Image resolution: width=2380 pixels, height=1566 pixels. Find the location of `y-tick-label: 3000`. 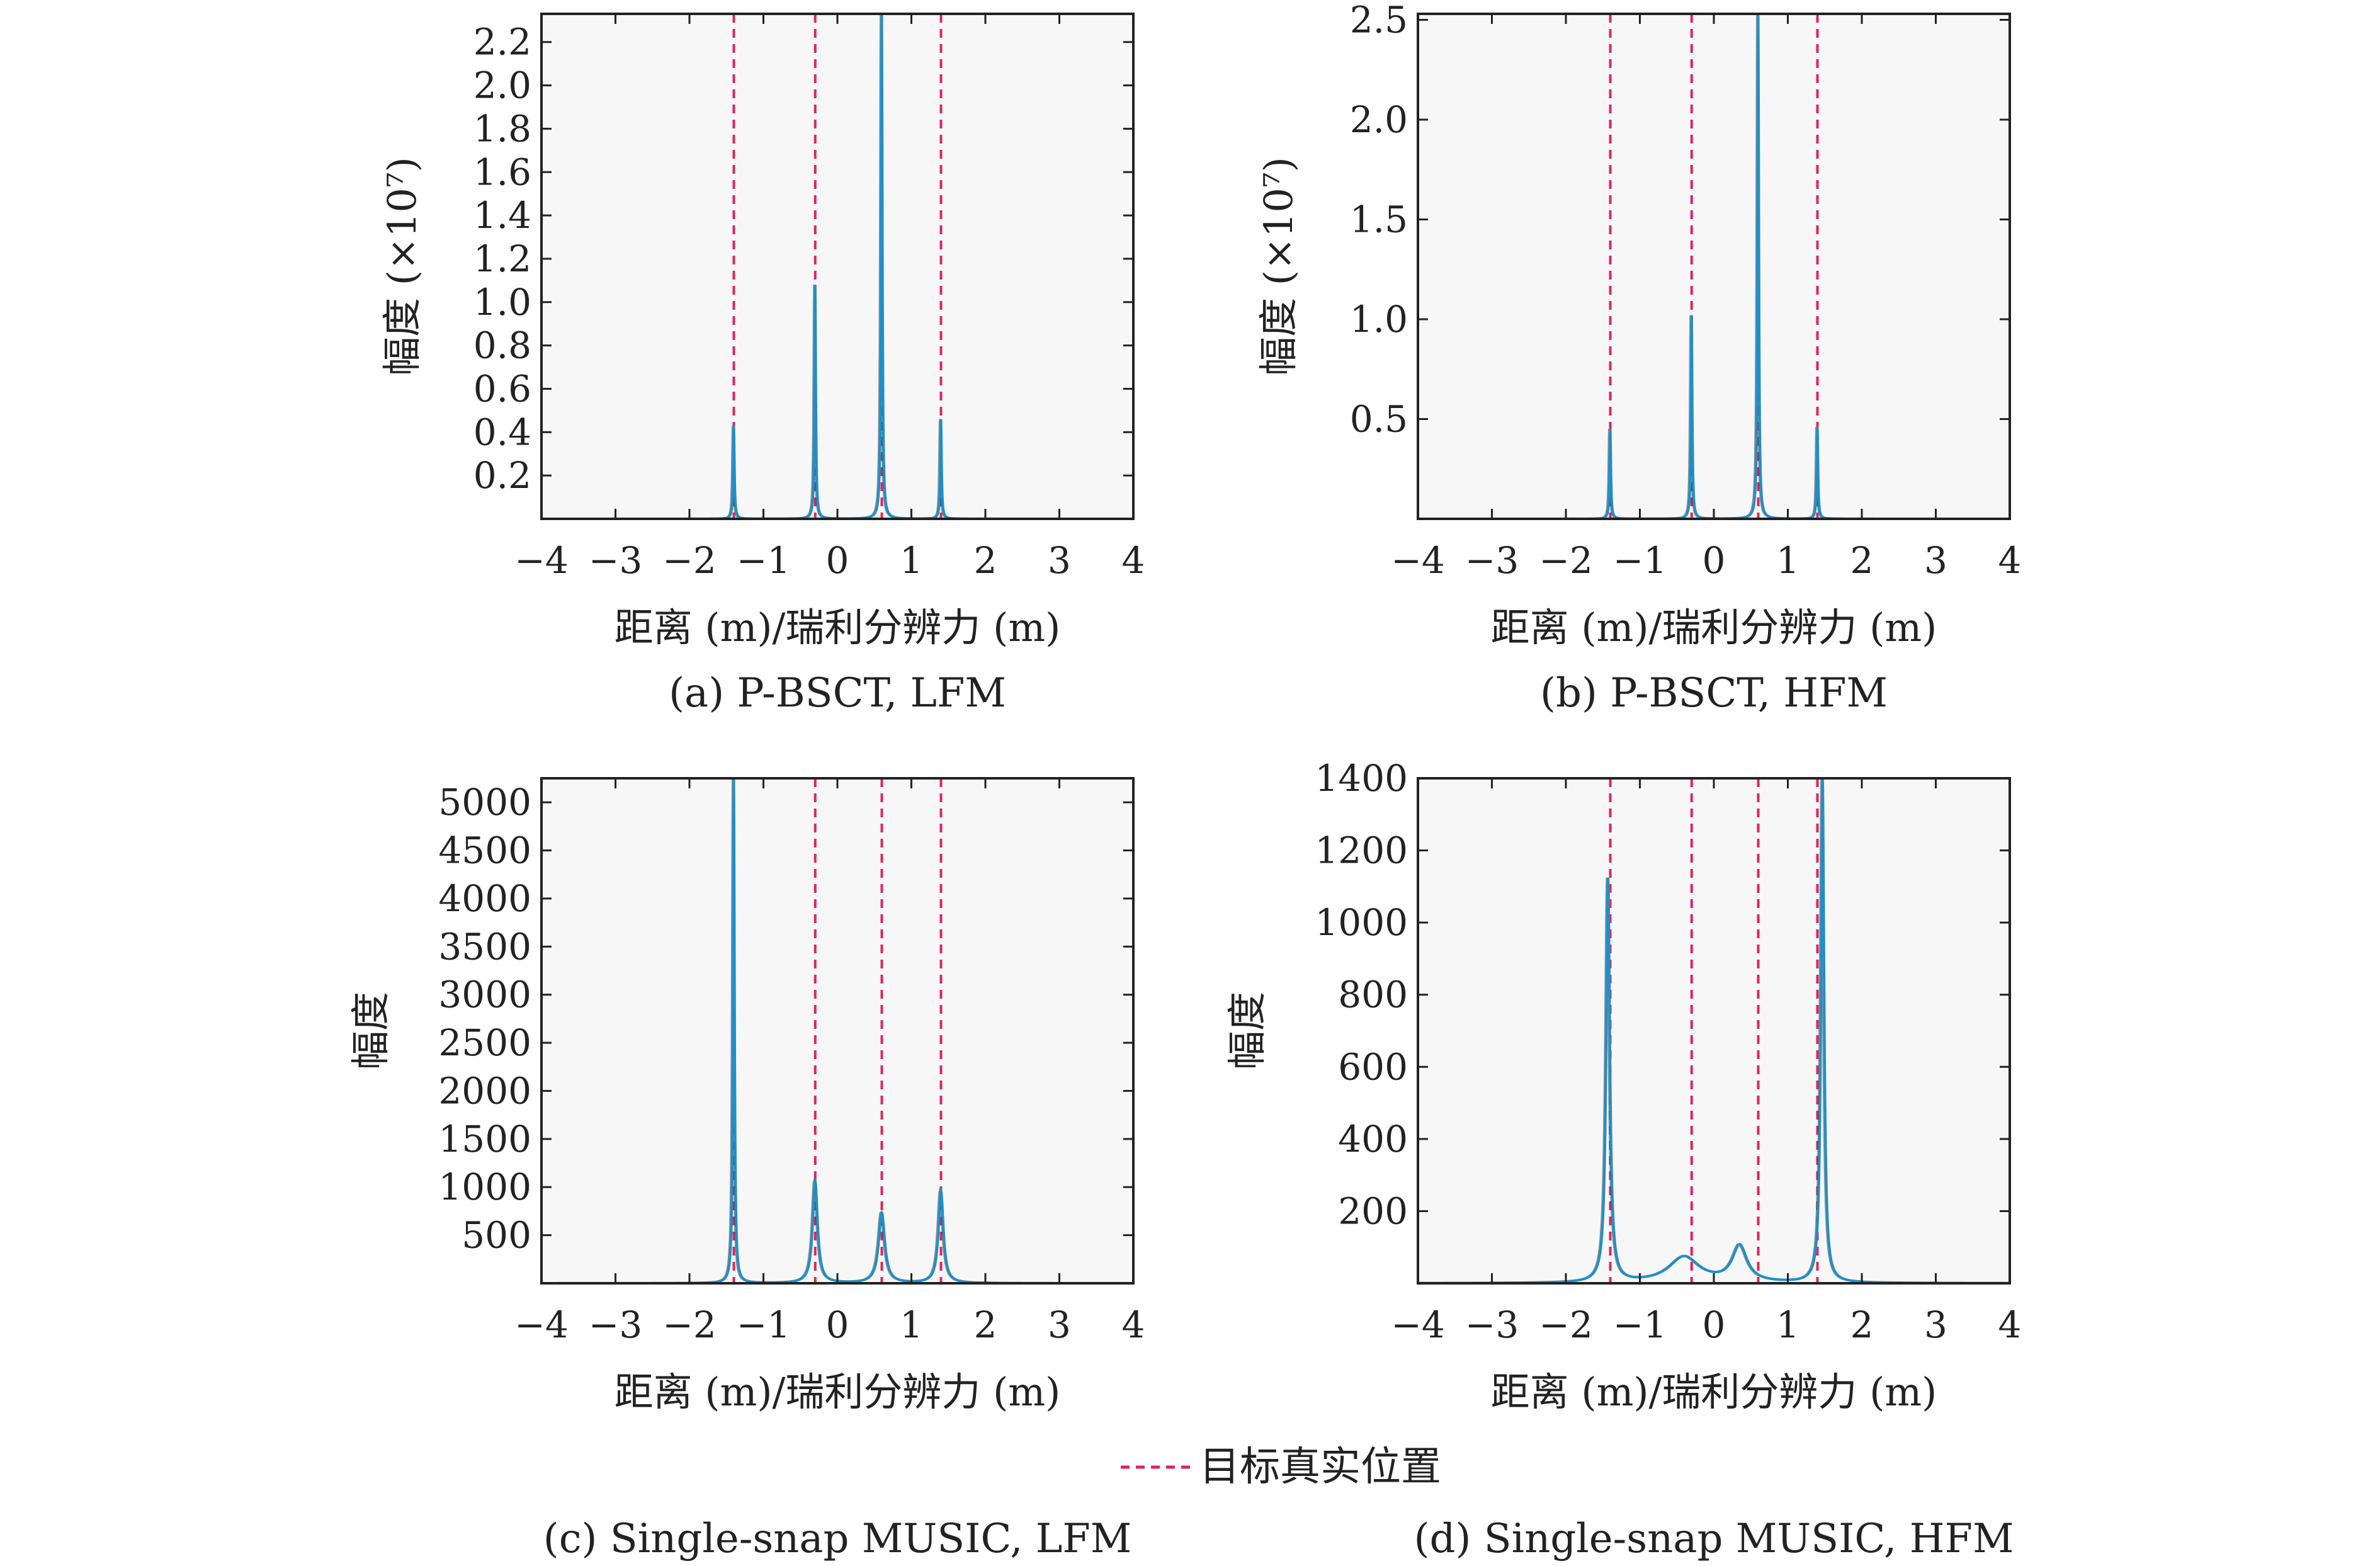

y-tick-label: 3000 is located at coordinates (484, 994).